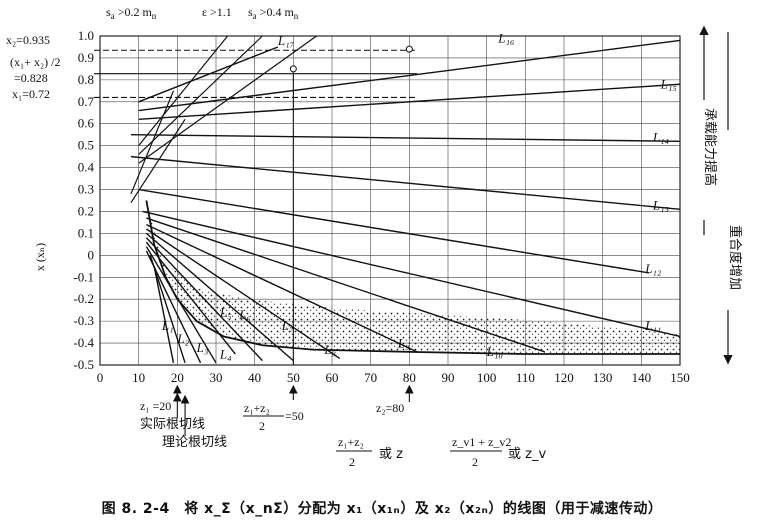  I want to click on series-line-L₈, so click(243, 294).